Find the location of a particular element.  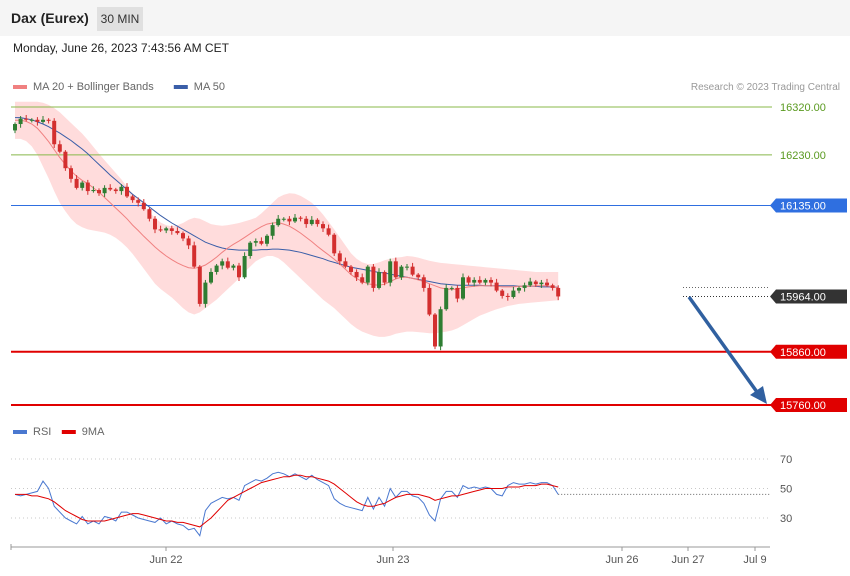

timestamp: Monday, June 26, 2023 7:43:56 AM CET is located at coordinates (121, 48).